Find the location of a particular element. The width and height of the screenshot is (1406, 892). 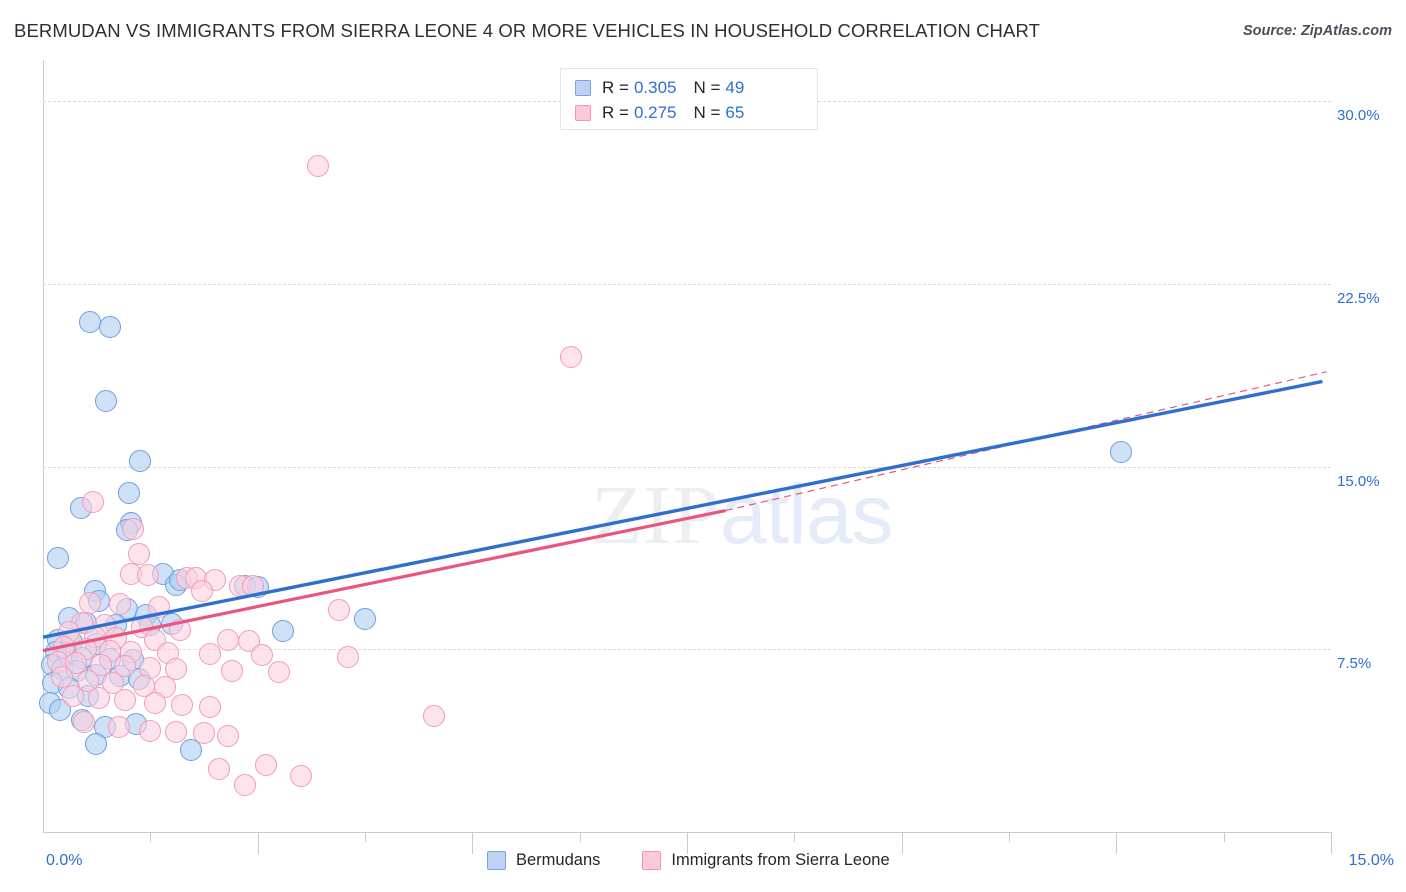

watermark-zip: ZIP is located at coordinates (655, 515).